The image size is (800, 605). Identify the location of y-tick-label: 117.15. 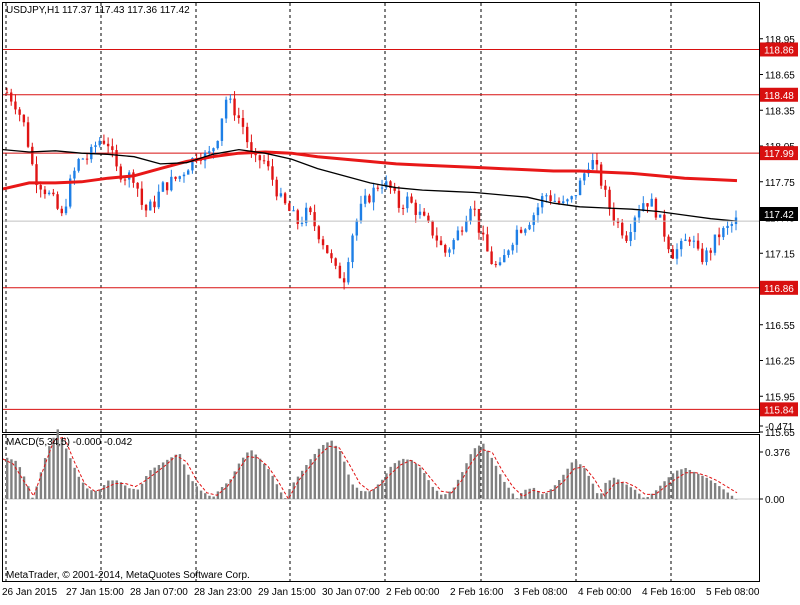
(780, 254).